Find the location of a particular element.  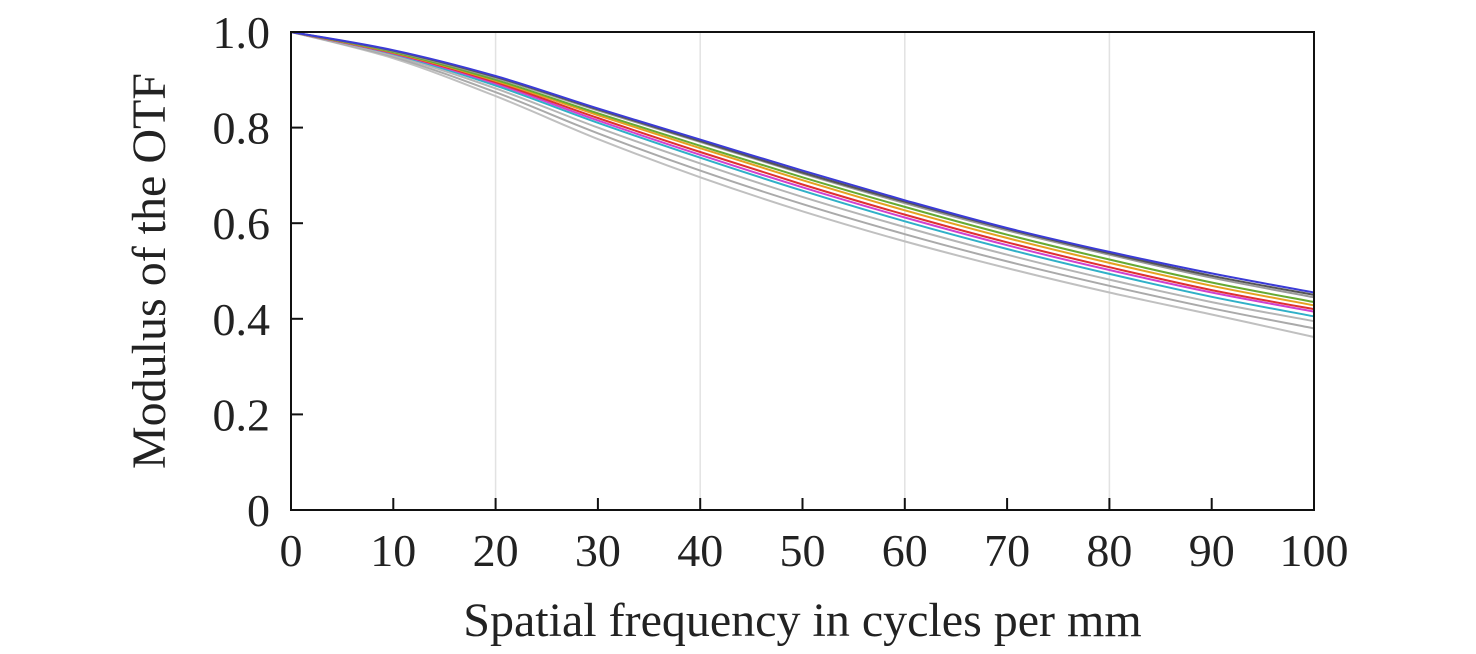

x-tick-label: 90 is located at coordinates (1212, 550).